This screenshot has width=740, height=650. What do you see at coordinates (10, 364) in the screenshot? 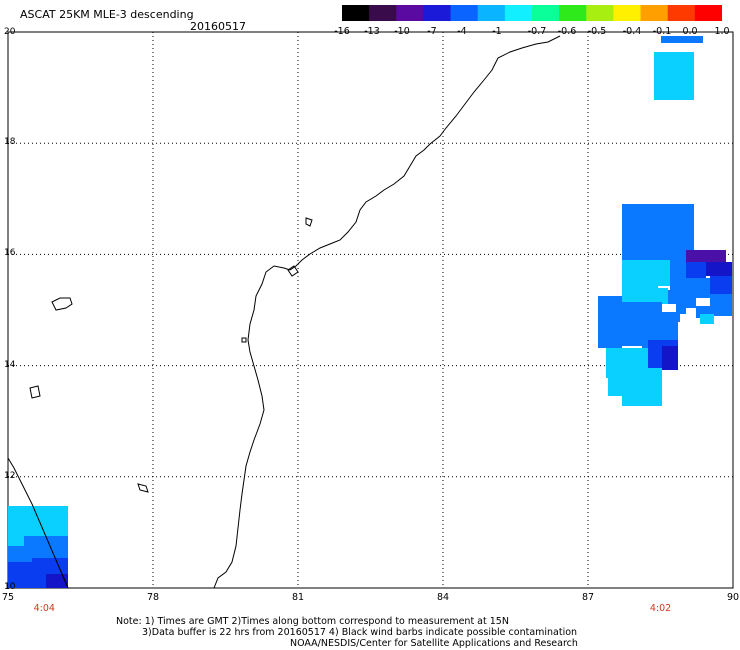
I see `y-tick-label: 14` at bounding box center [10, 364].